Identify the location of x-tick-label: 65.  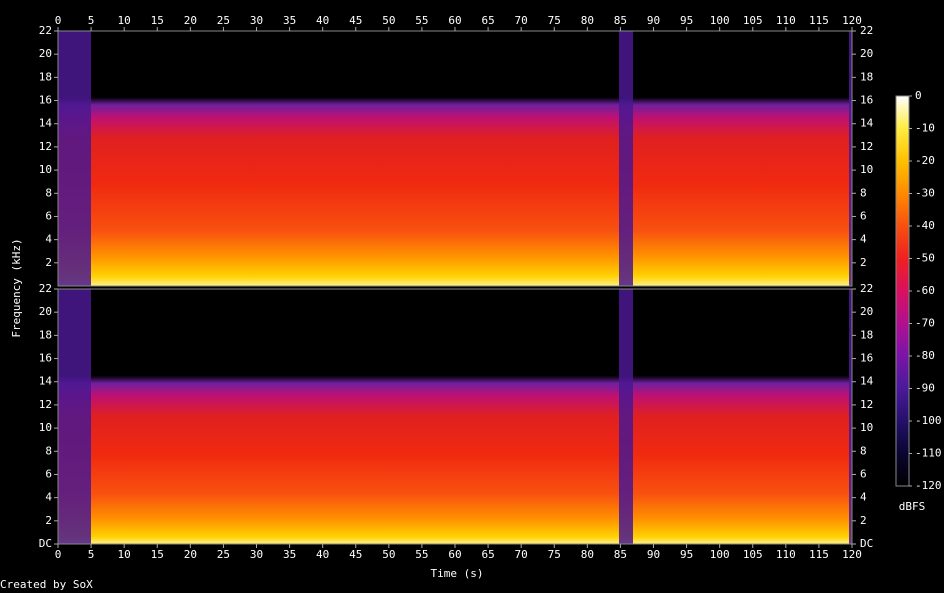
(487, 554).